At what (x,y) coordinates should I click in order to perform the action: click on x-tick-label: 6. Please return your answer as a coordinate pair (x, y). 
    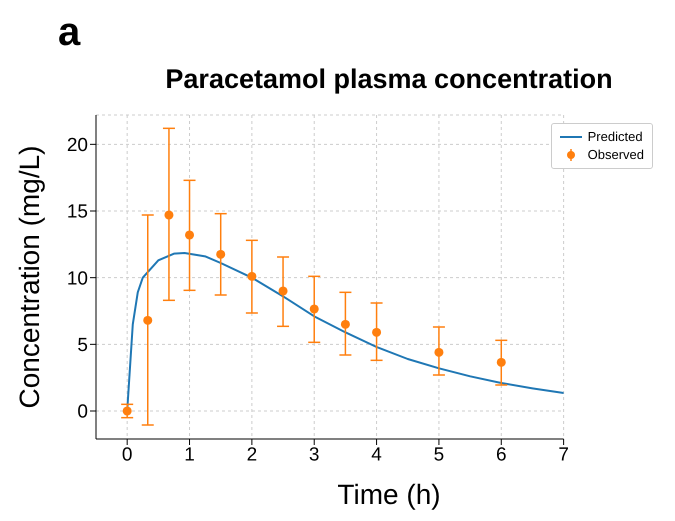
    Looking at the image, I should click on (501, 455).